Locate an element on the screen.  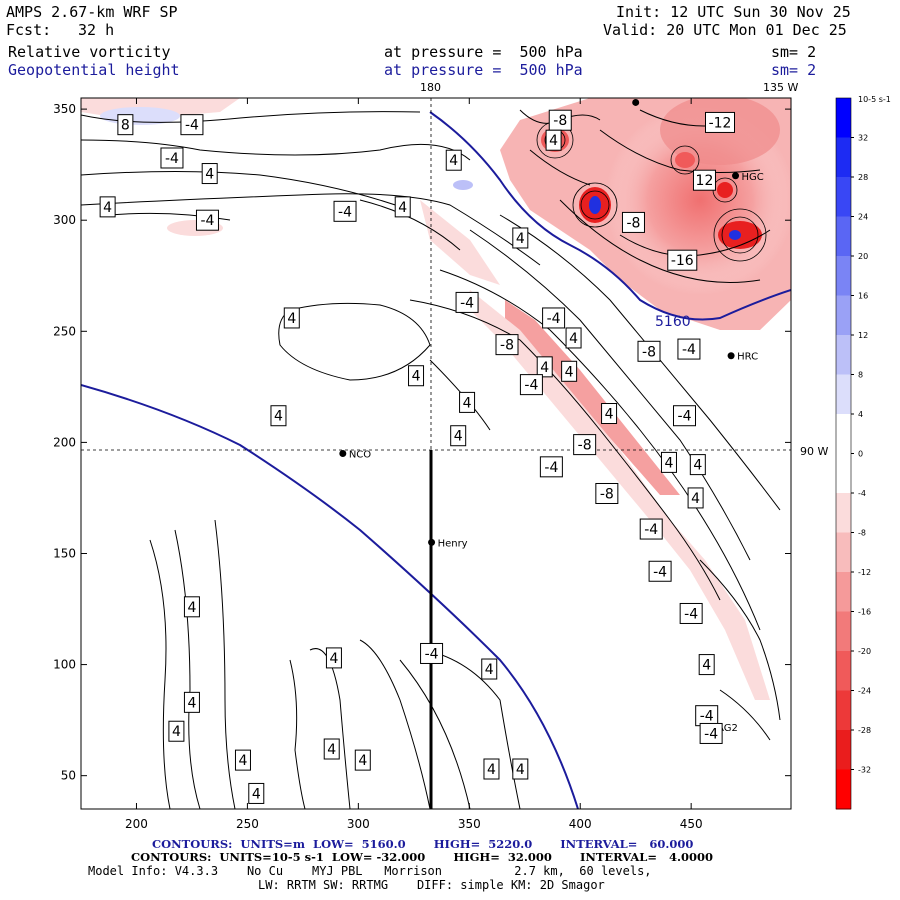
x-tick-label: 350 is located at coordinates (469, 824).